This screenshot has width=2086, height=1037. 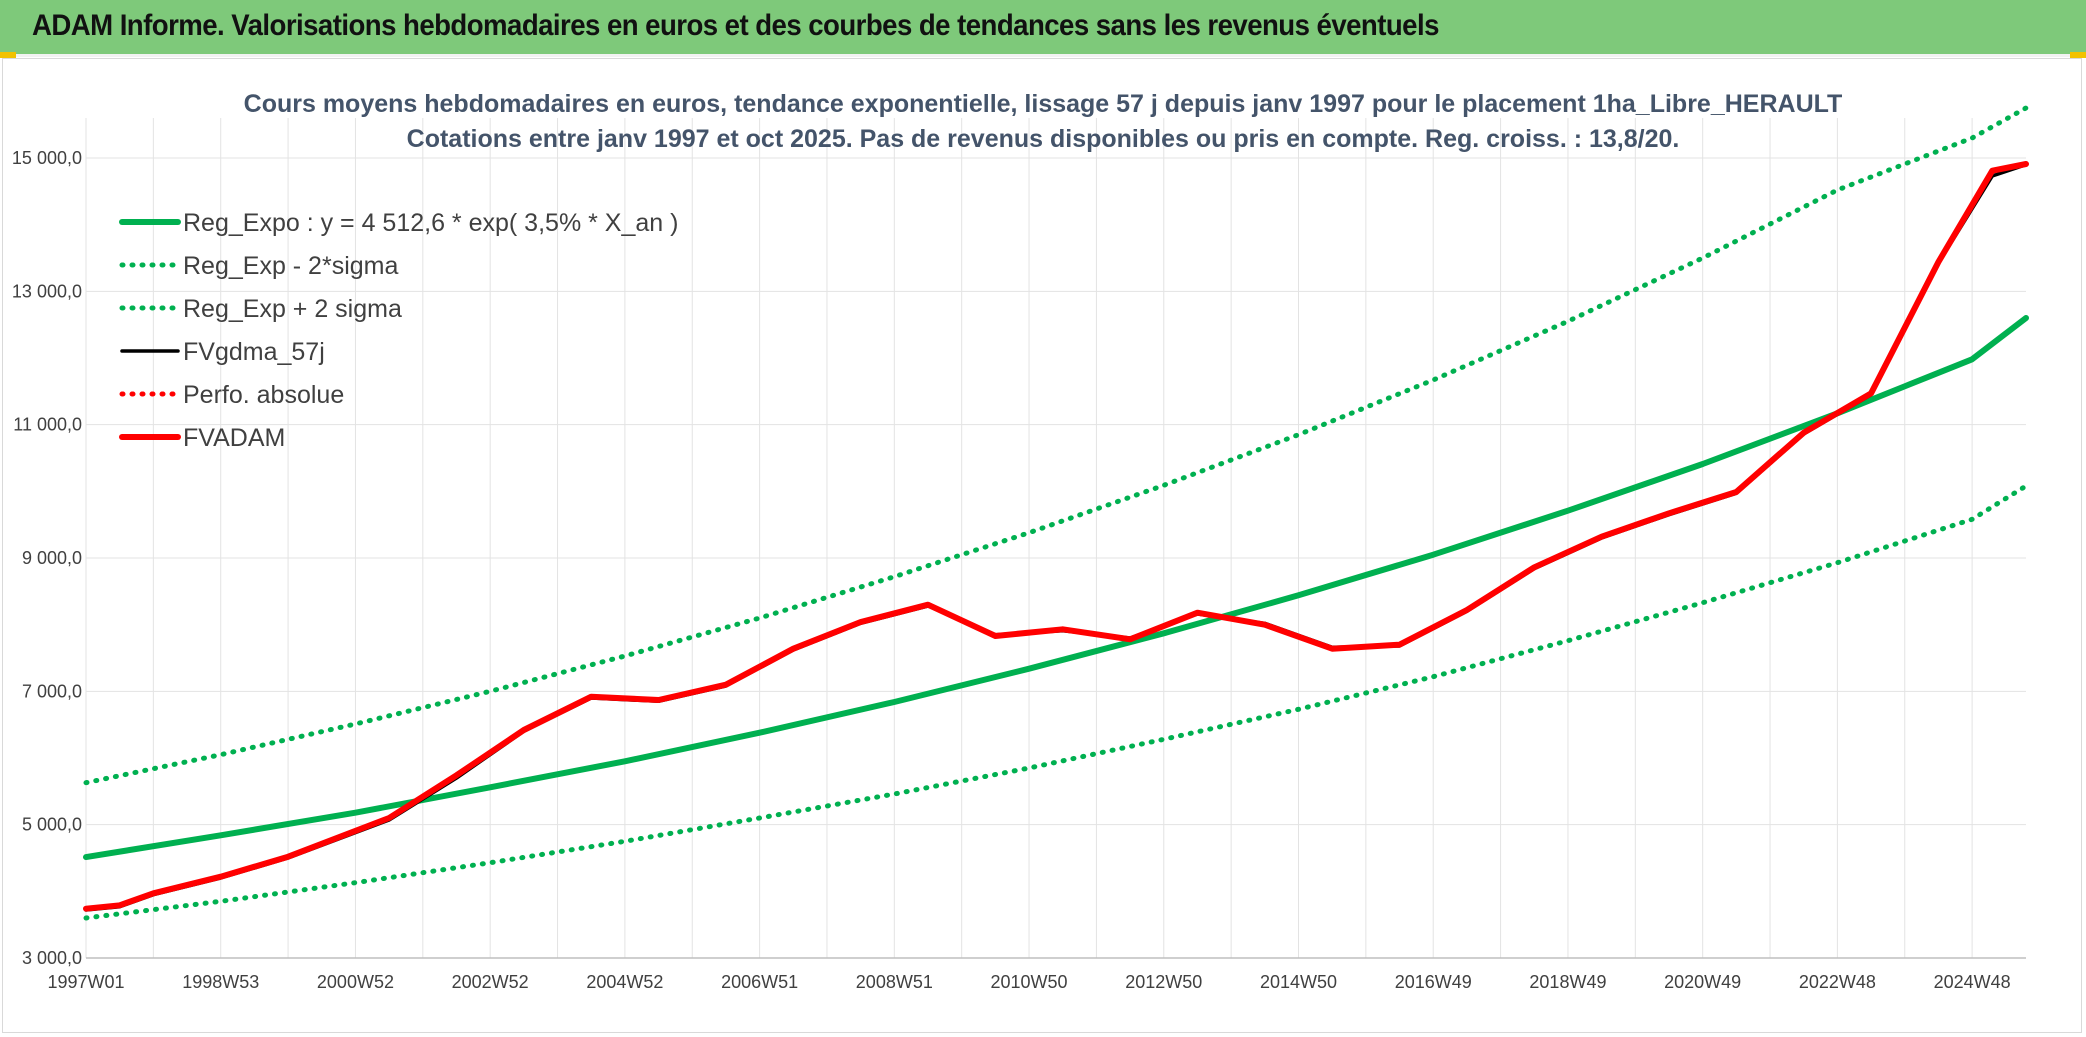 What do you see at coordinates (490, 982) in the screenshot?
I see `x-tick-label: 2002W52` at bounding box center [490, 982].